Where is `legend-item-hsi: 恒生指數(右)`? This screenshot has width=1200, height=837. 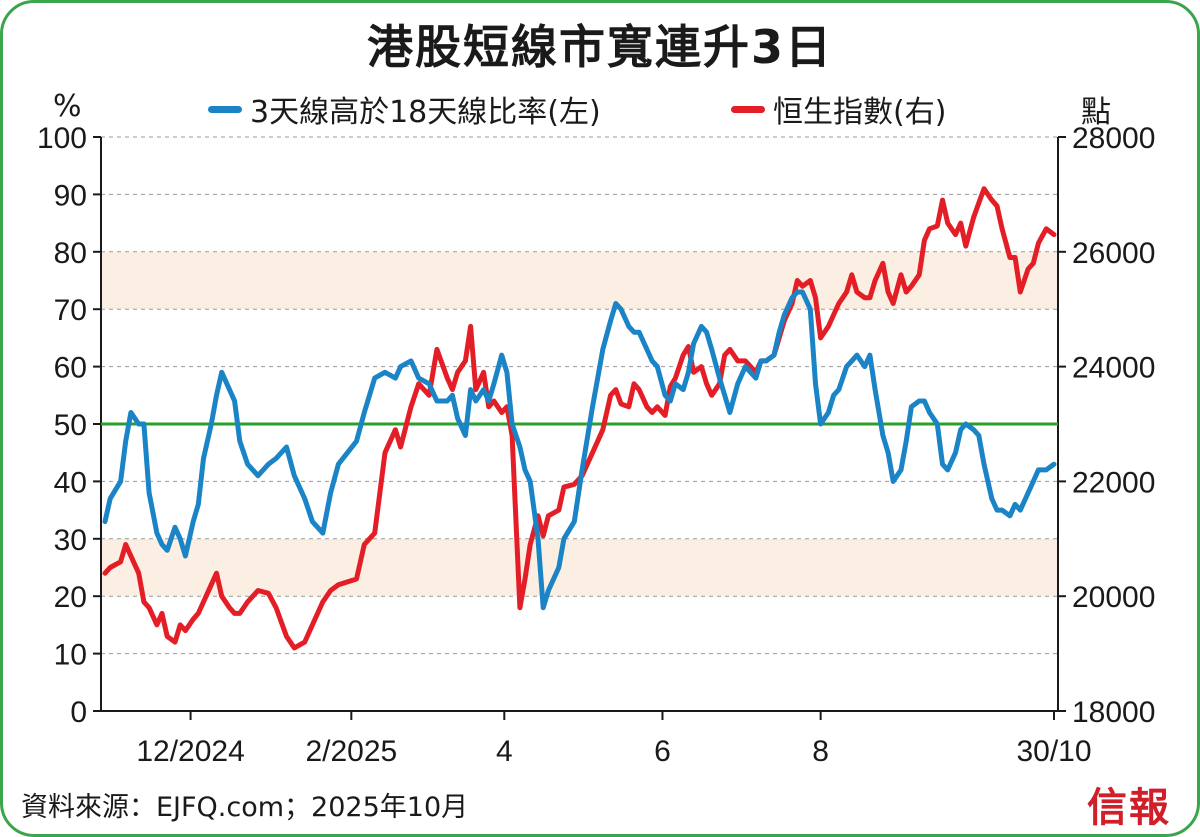 legend-item-hsi: 恒生指數(右) is located at coordinates (838, 109).